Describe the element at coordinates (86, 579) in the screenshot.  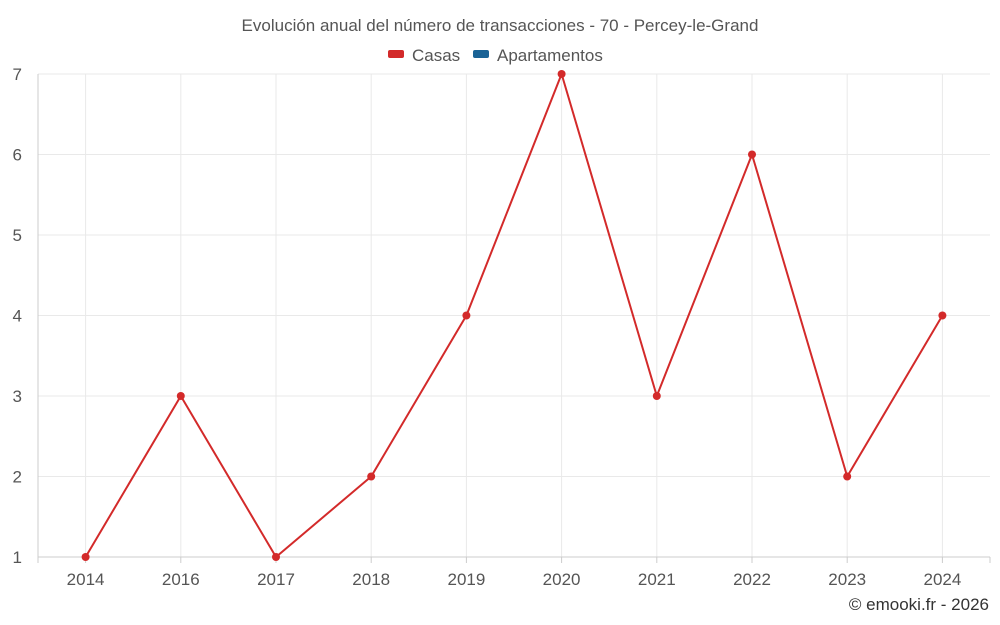
I see `x-tick-label: 2014` at that location.